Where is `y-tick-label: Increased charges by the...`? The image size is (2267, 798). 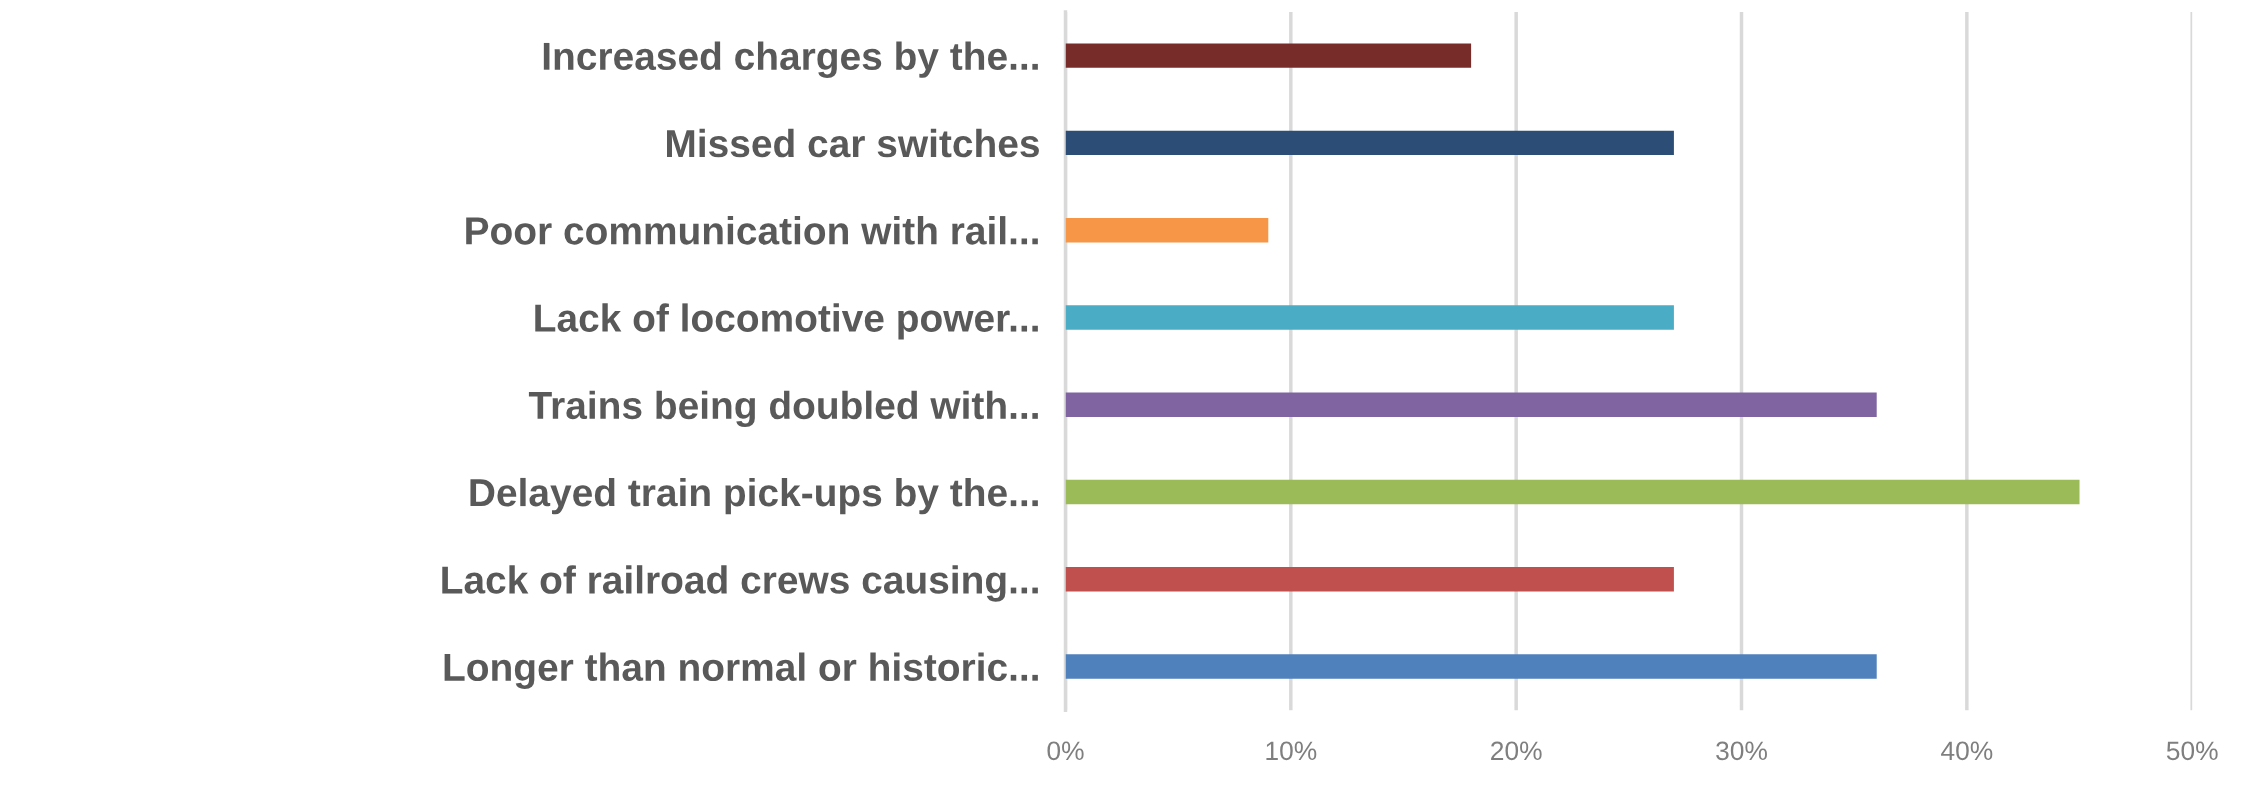 y-tick-label: Increased charges by the... is located at coordinates (790, 59).